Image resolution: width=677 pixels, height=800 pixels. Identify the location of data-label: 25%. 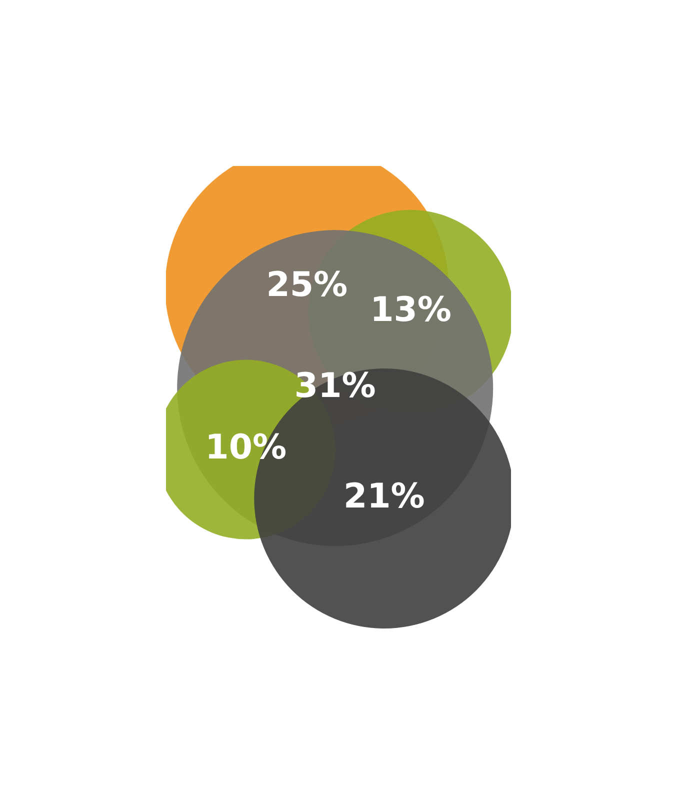
(307, 285).